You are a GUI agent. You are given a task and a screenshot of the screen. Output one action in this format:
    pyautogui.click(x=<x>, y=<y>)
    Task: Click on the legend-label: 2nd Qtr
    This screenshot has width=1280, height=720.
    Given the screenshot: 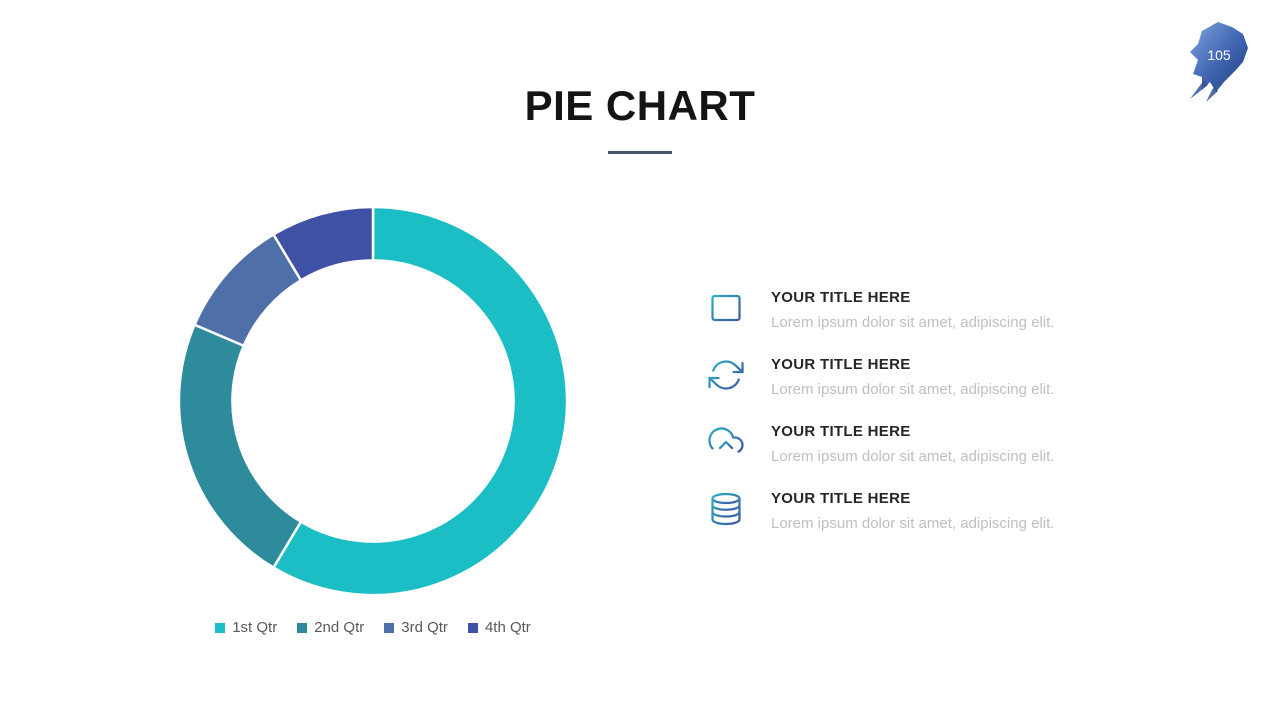 What is the action you would take?
    pyautogui.click(x=339, y=627)
    